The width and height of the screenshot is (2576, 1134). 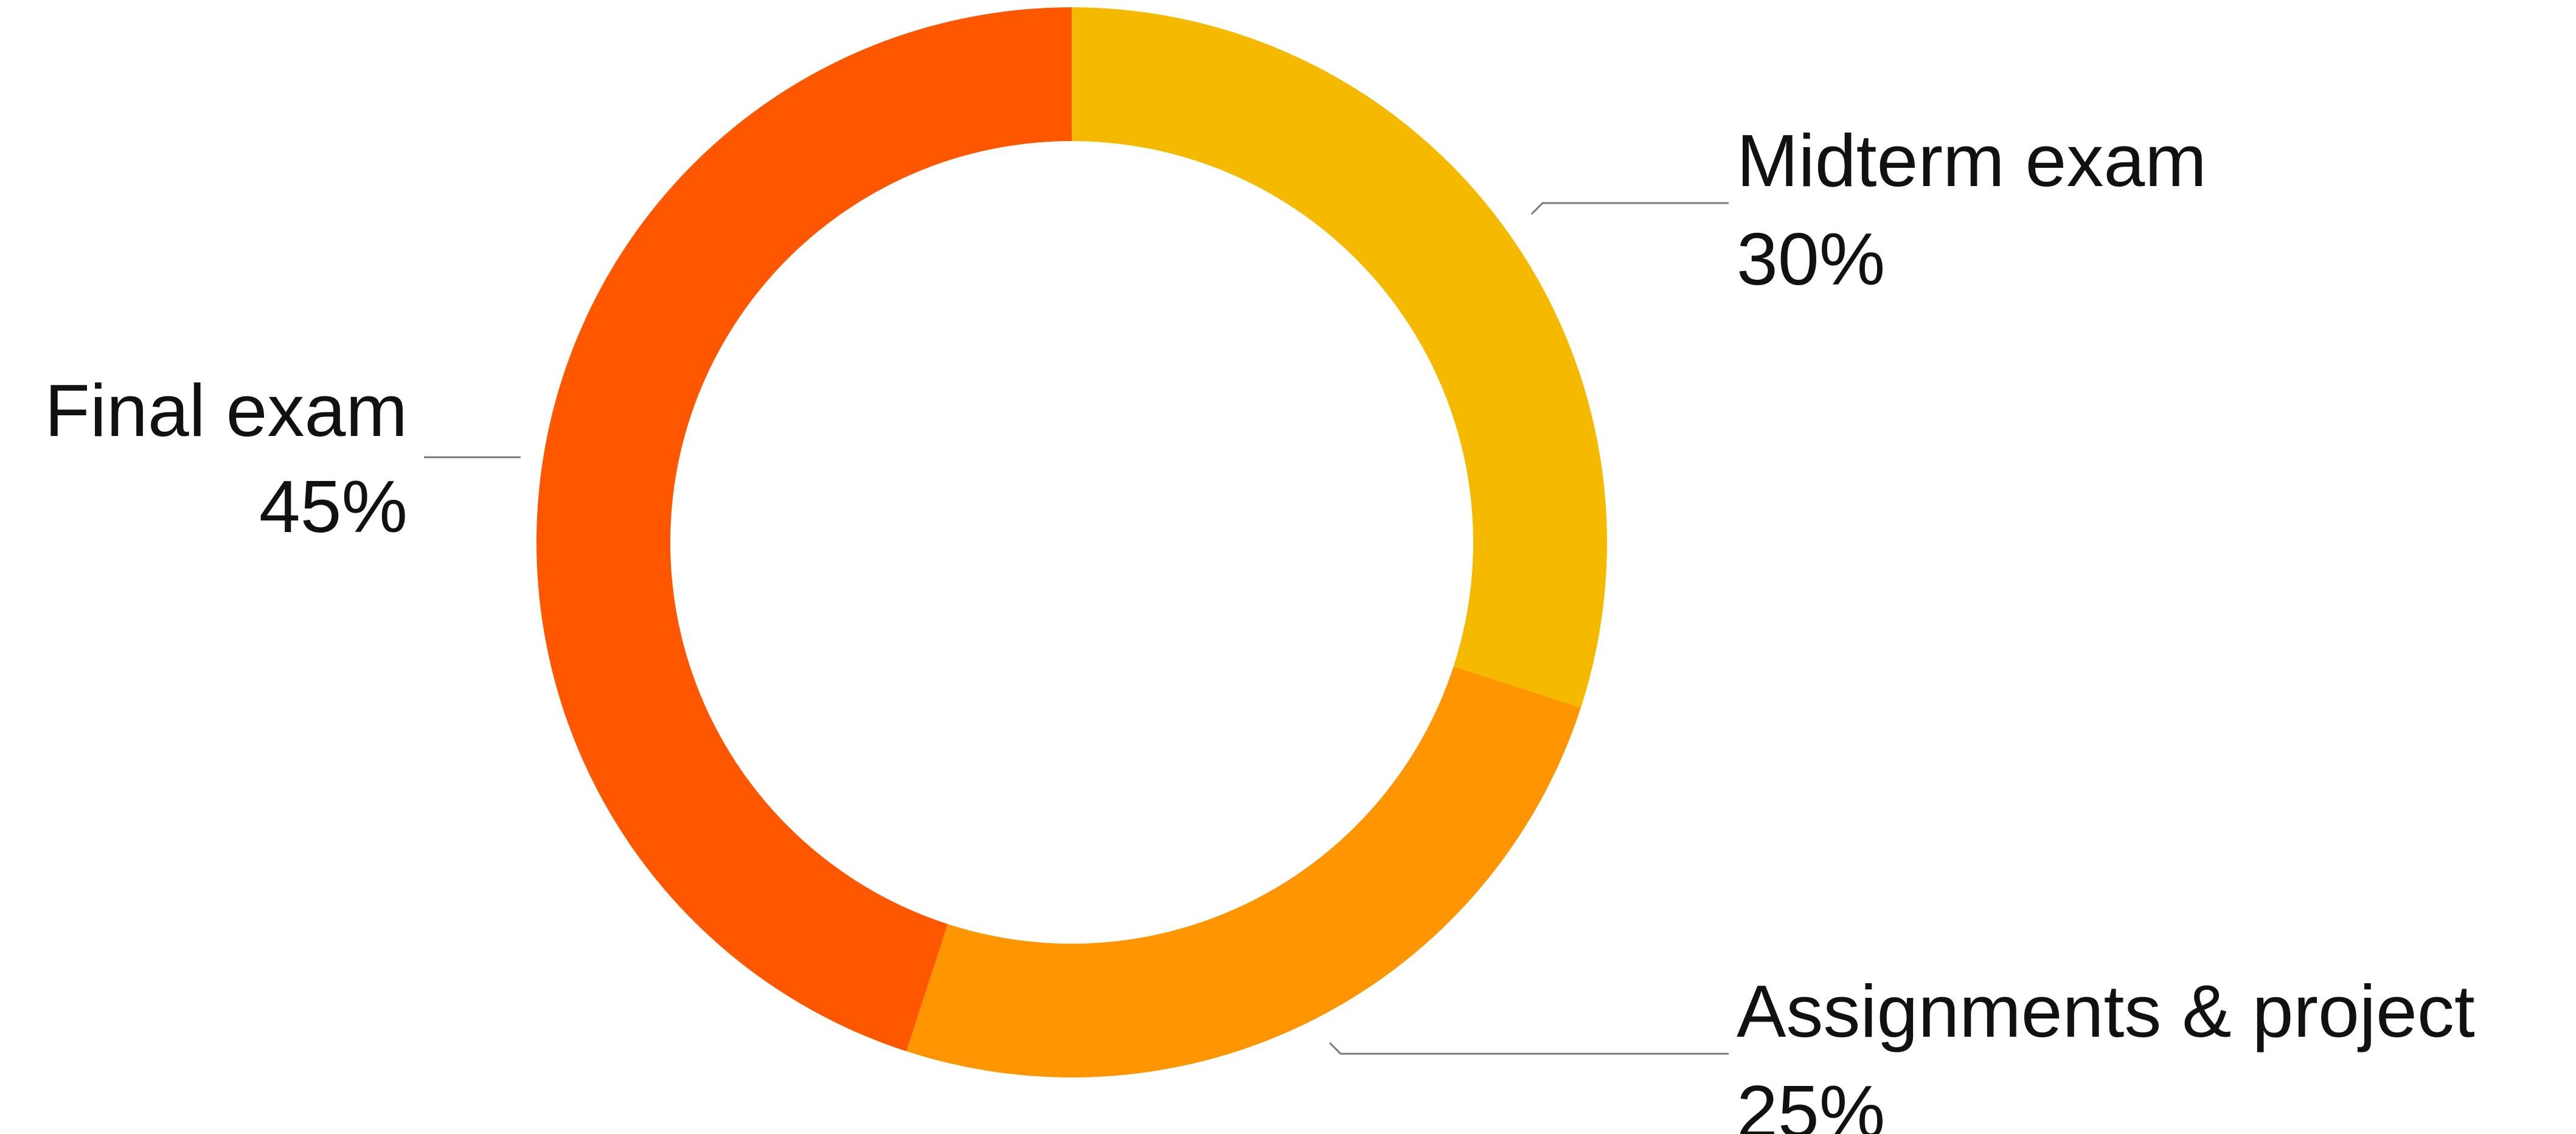 I want to click on slice-label-final-exam: Final exam, so click(x=226, y=411).